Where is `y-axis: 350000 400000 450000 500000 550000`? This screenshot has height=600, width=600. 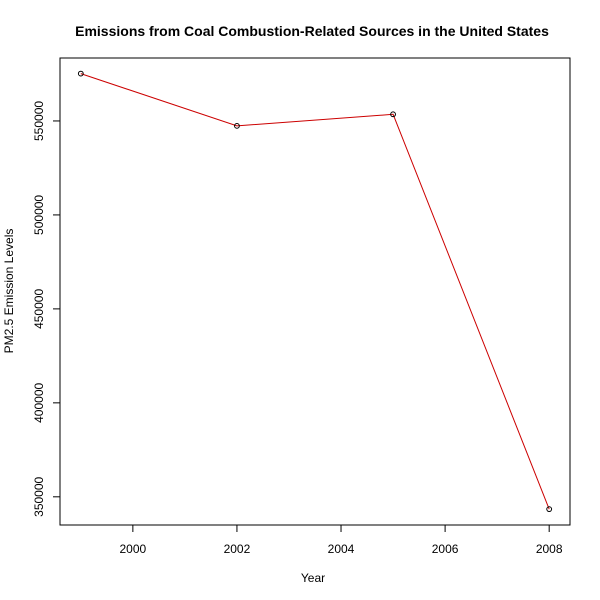 y-axis: 350000 400000 450000 500000 550000 is located at coordinates (46, 309).